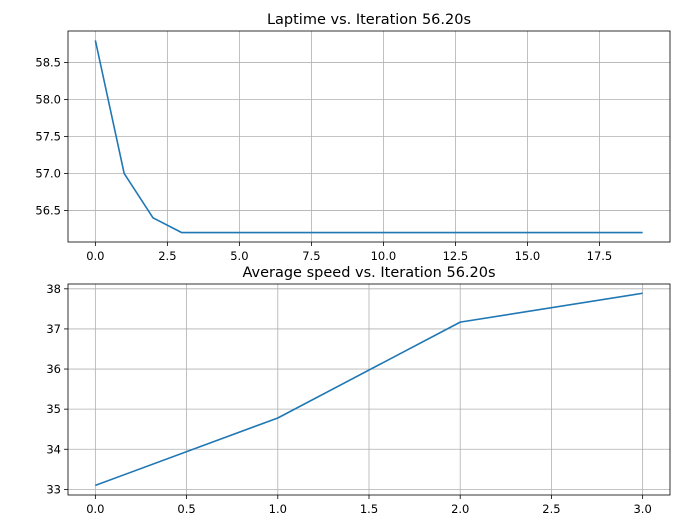 The width and height of the screenshot is (680, 528). I want to click on chart-2-y-tick-label: 35, so click(53, 409).